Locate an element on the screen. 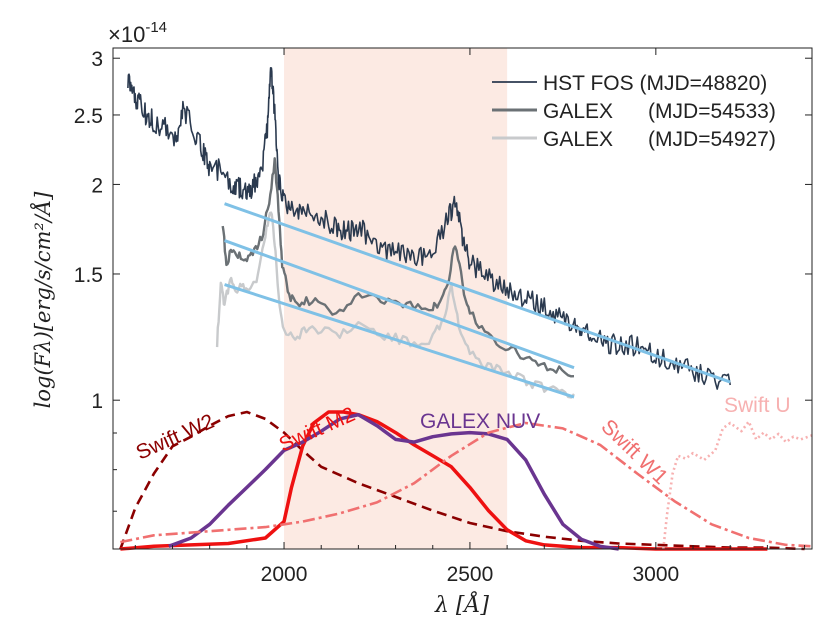 This screenshot has width=830, height=623. y-tick-label: 1.5 is located at coordinates (88, 275).